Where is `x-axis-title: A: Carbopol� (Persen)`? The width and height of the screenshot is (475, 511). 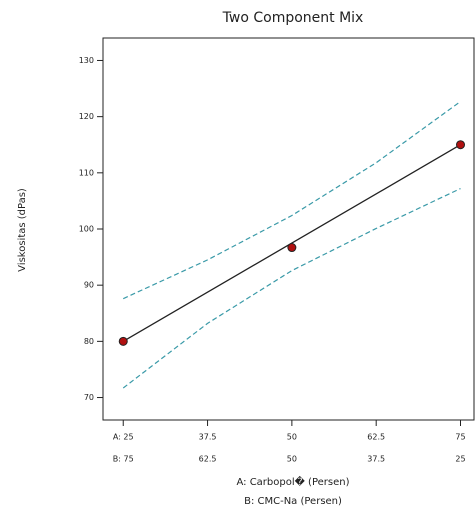 x-axis-title: A: Carbopol� (Persen) is located at coordinates (292, 481).